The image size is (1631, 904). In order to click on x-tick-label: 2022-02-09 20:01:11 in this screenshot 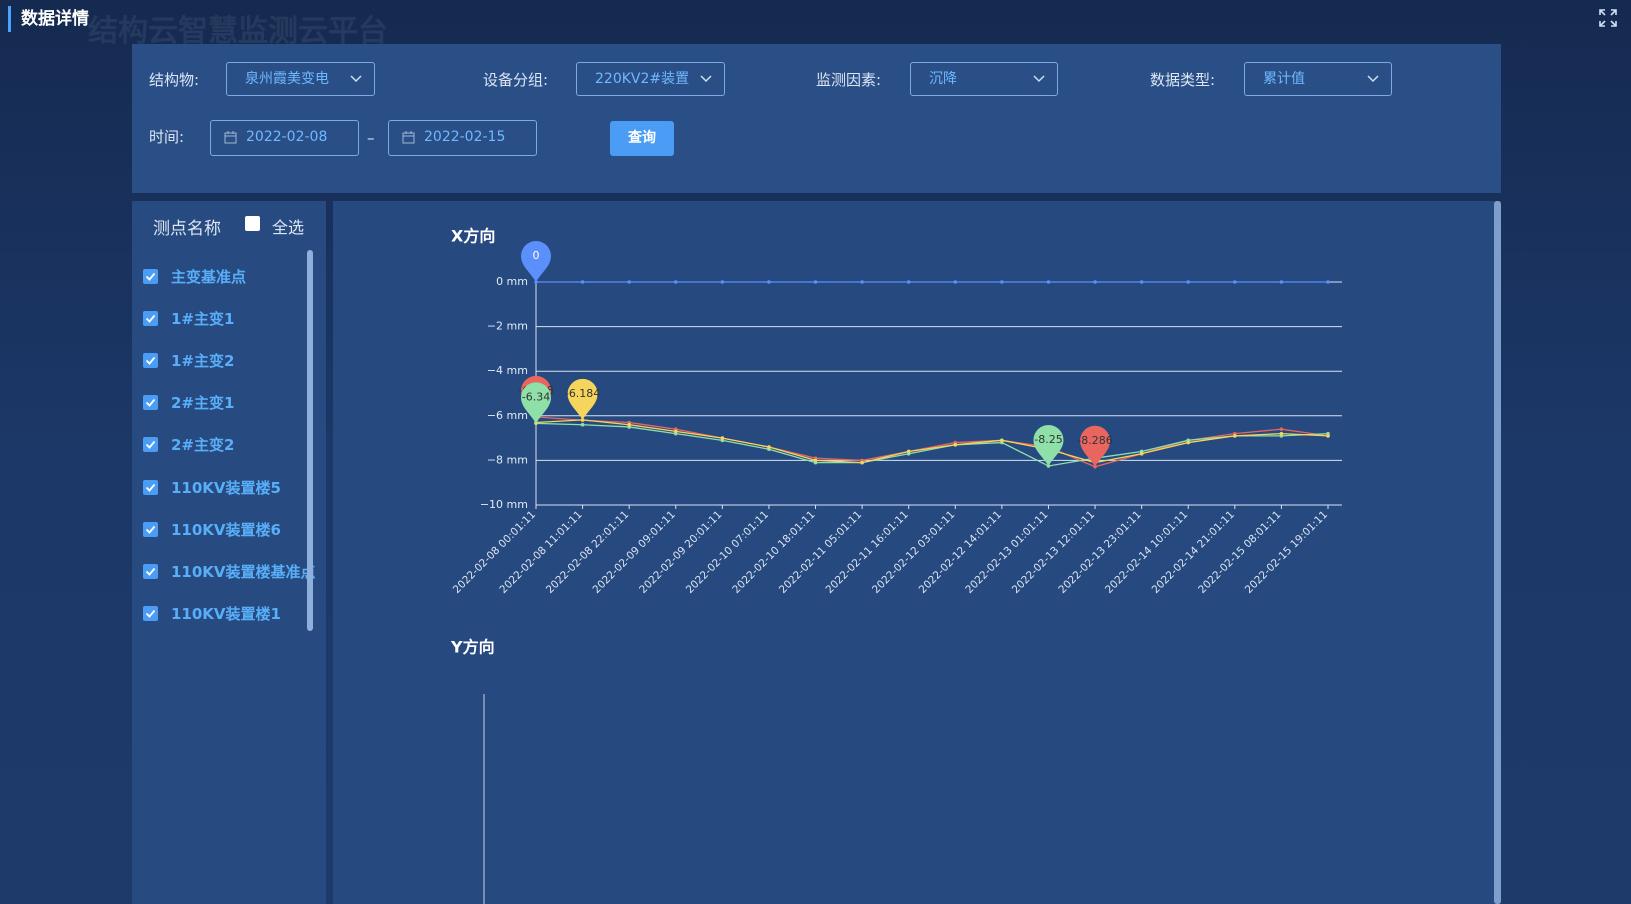, I will do `click(680, 552)`.